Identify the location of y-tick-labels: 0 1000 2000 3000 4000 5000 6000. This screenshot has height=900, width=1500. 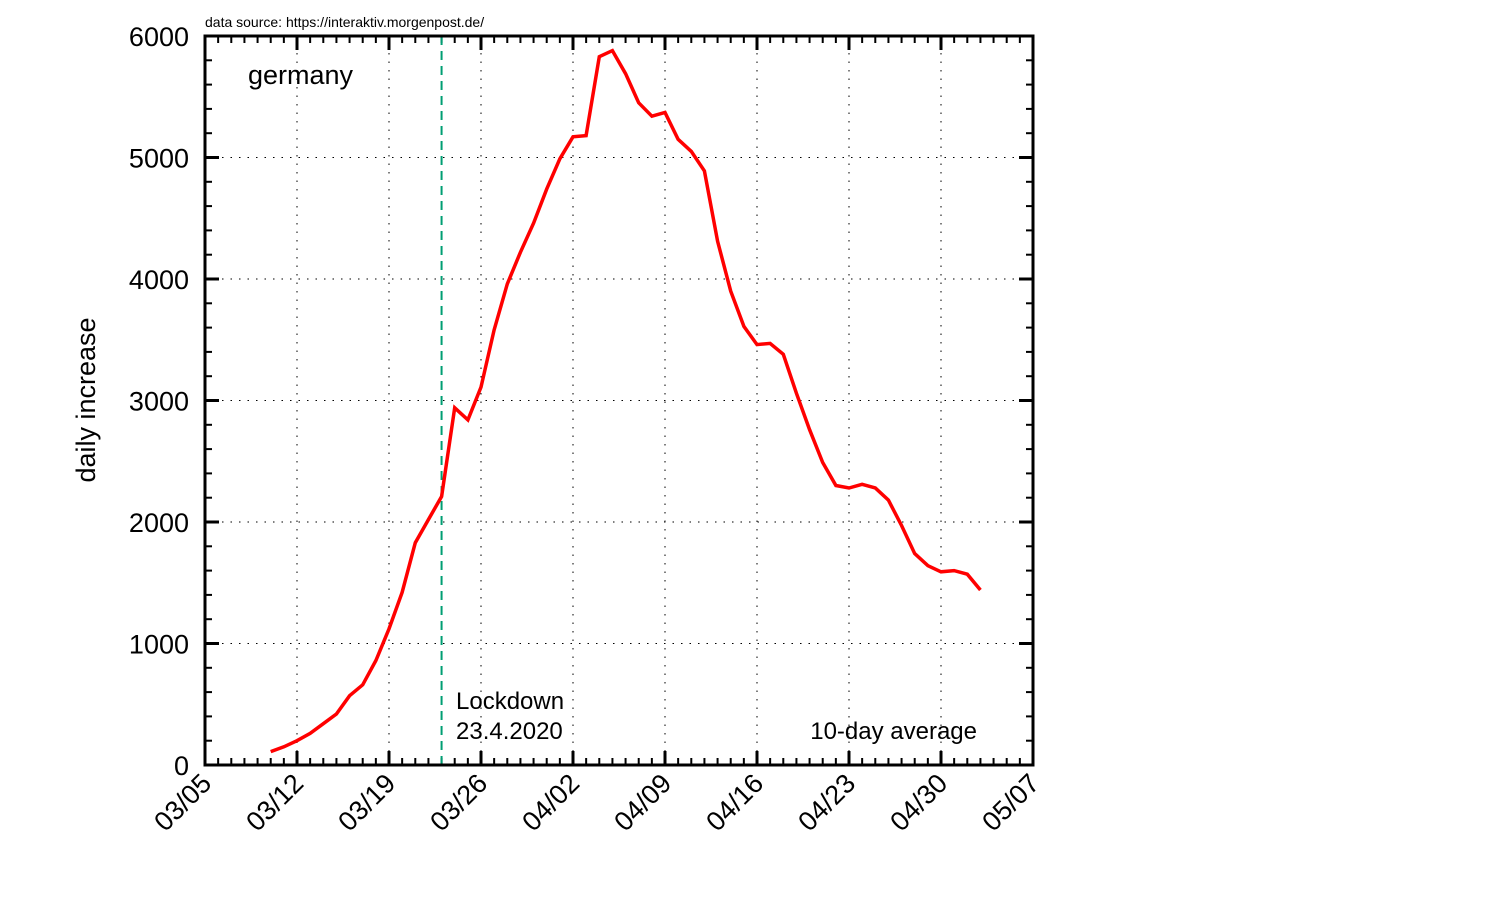
(159, 401).